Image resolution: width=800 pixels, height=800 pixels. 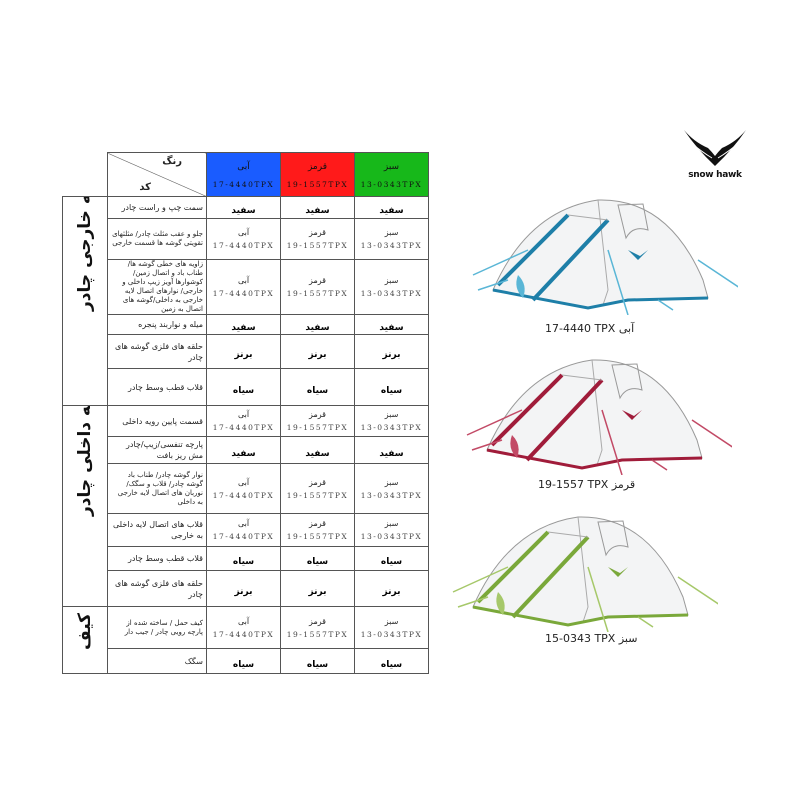 I want to click on snow-hawk-logo: snow hawk, so click(x=715, y=154).